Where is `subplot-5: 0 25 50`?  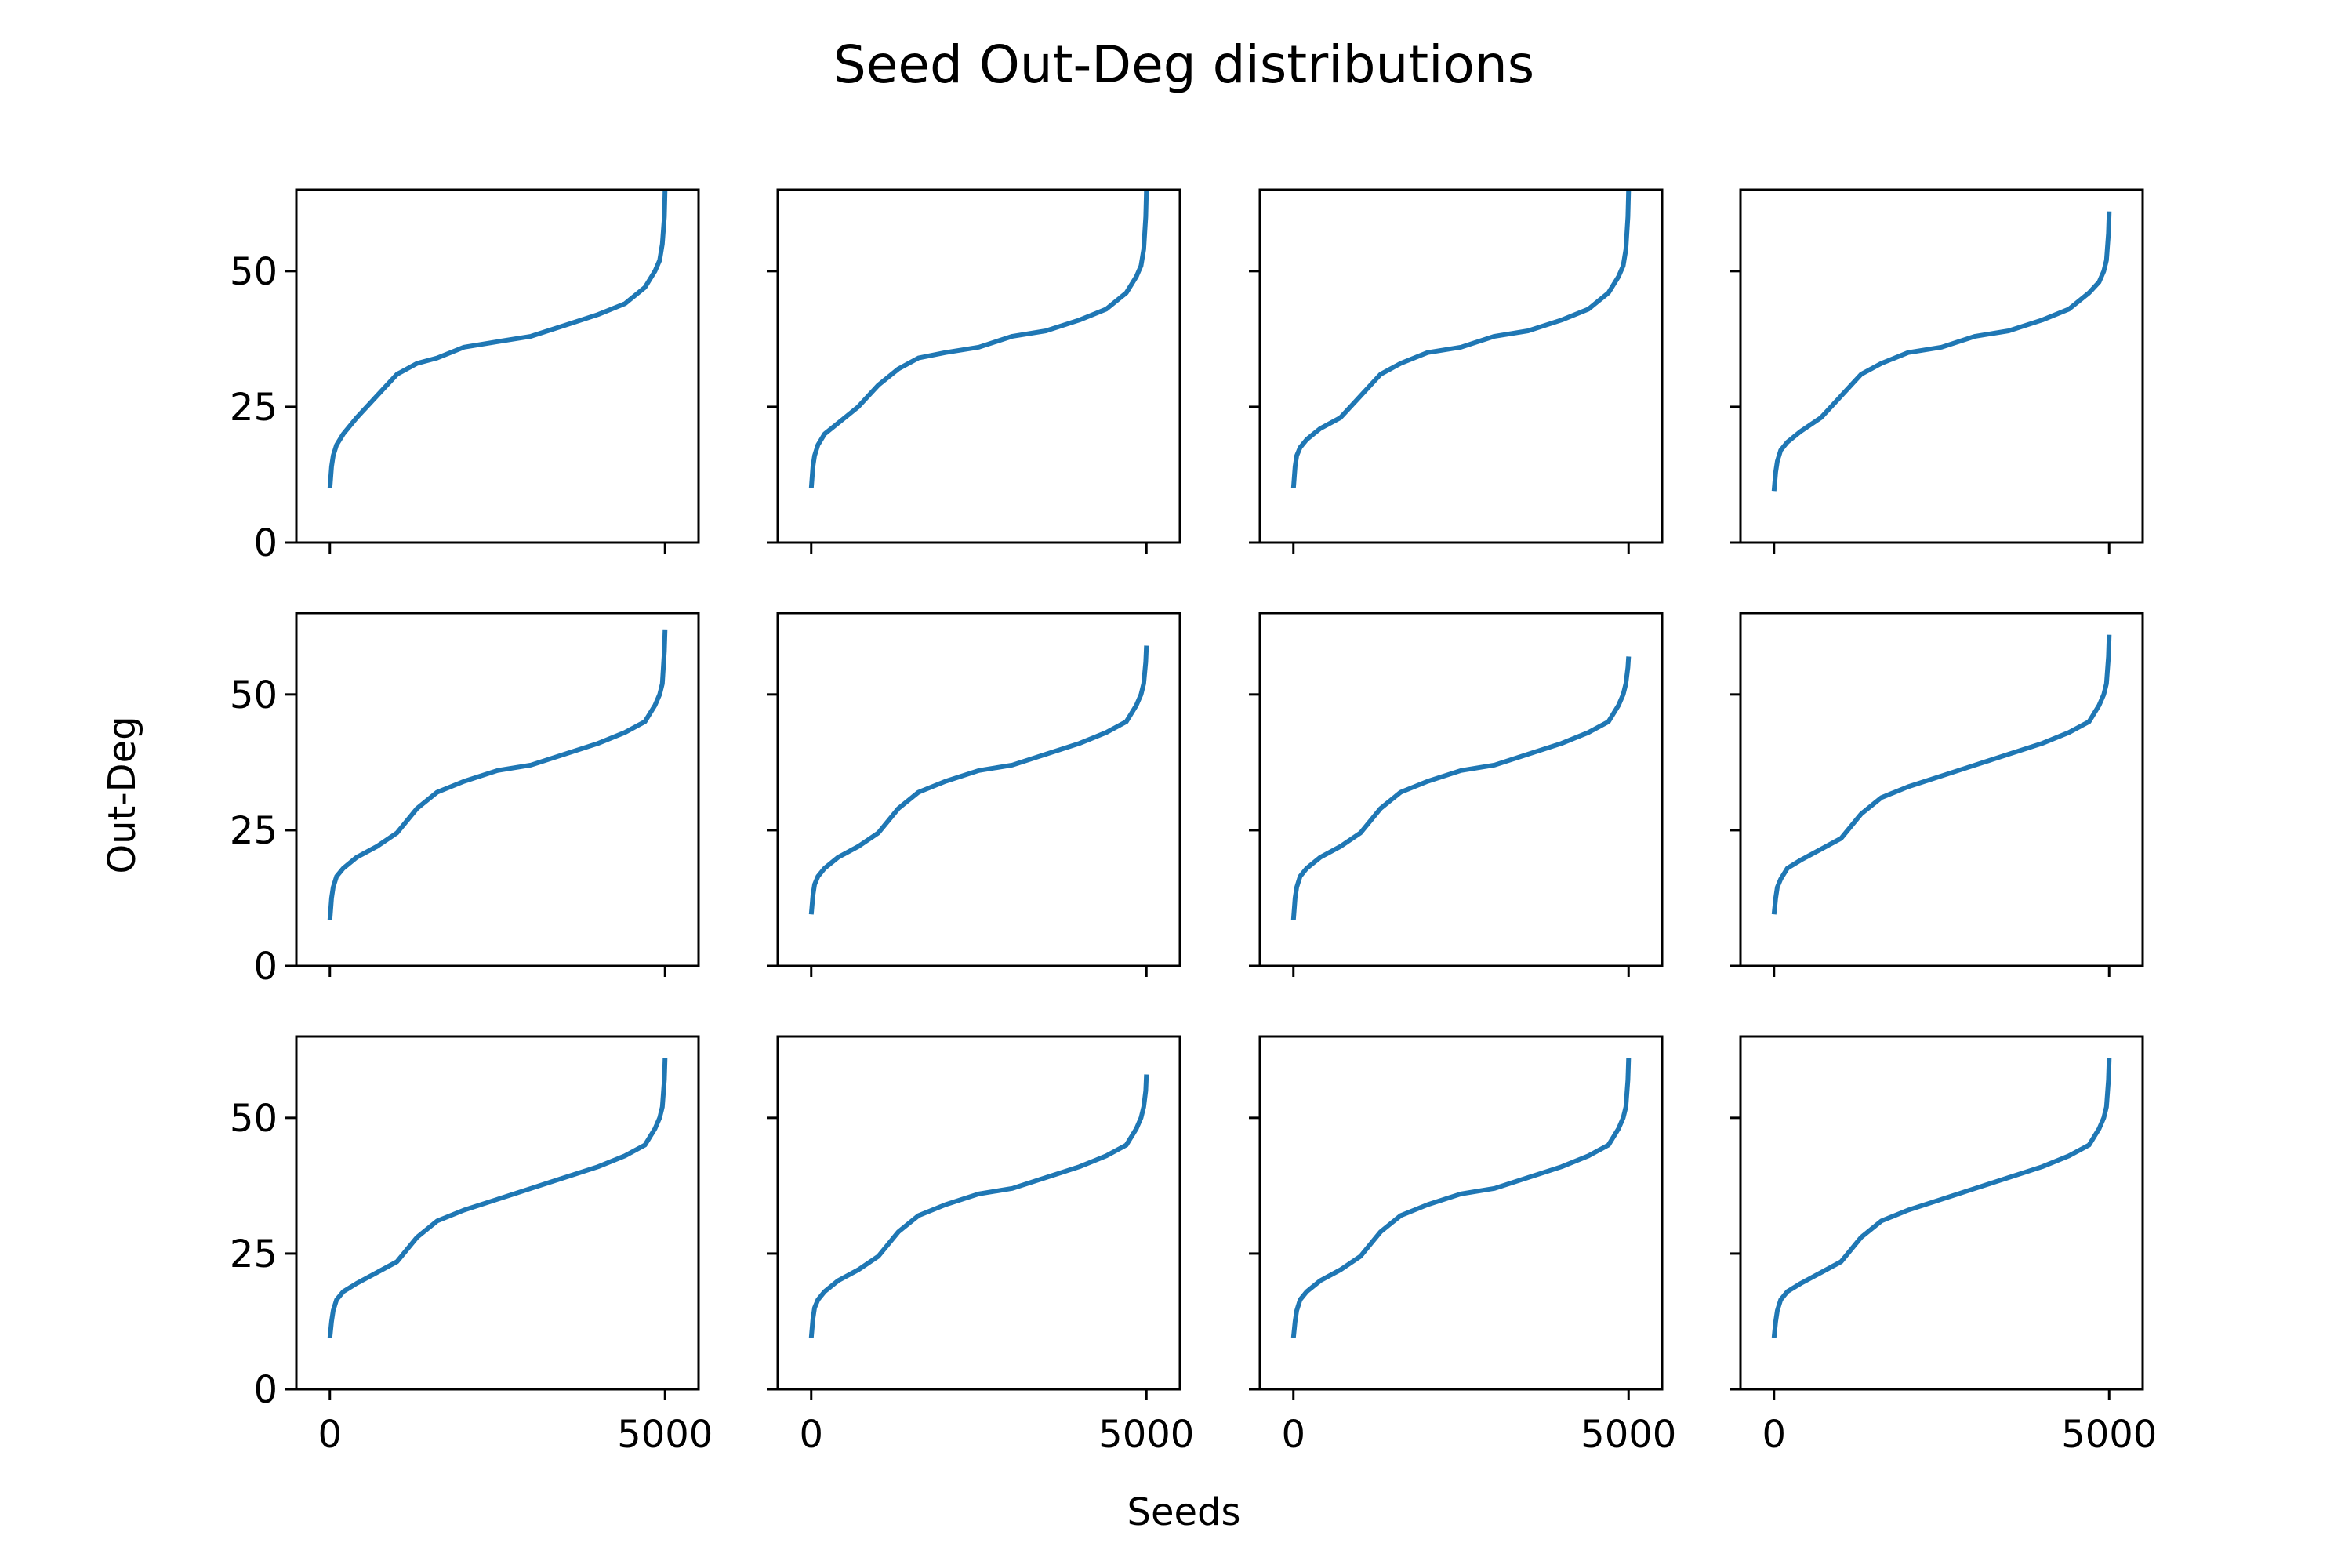
subplot-5: 0 25 50 is located at coordinates (465, 800).